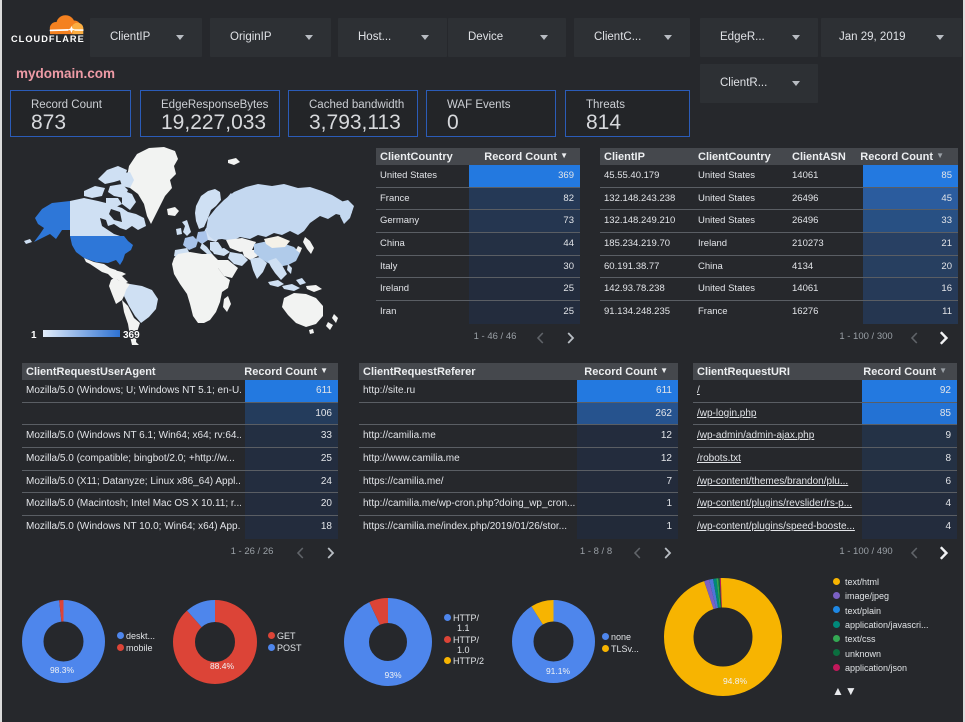 This screenshot has width=965, height=722. What do you see at coordinates (34, 335) in the screenshot?
I see `svg-text: 1` at bounding box center [34, 335].